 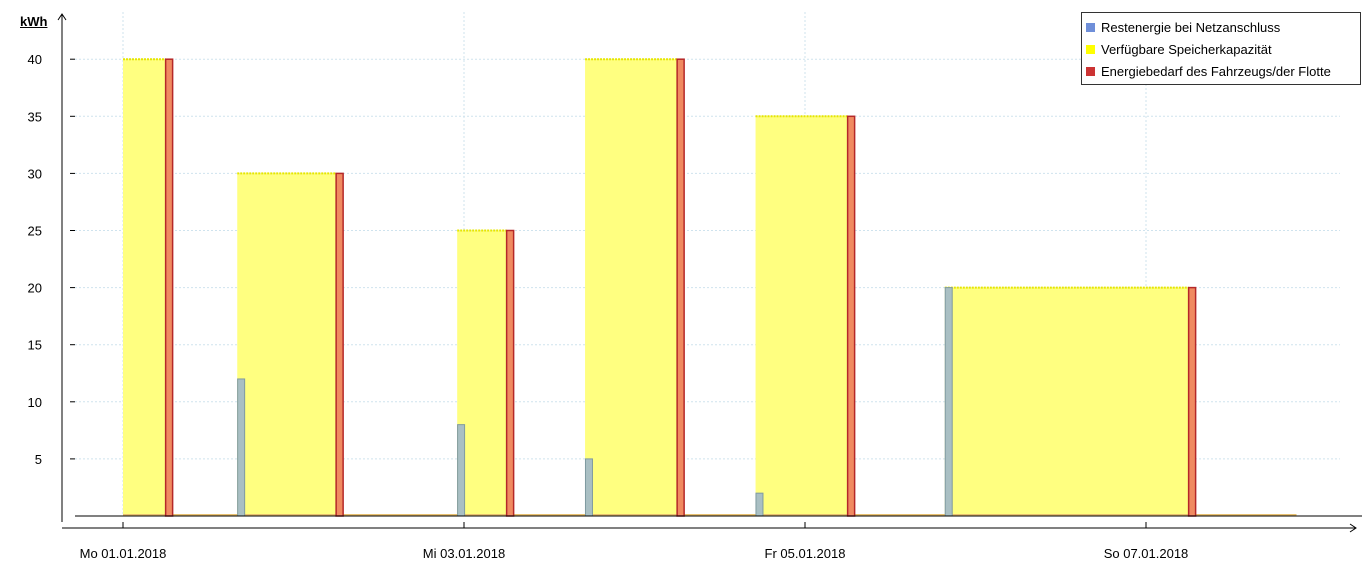 What do you see at coordinates (1146, 553) in the screenshot?
I see `x-tick-label: So 07.01.2018` at bounding box center [1146, 553].